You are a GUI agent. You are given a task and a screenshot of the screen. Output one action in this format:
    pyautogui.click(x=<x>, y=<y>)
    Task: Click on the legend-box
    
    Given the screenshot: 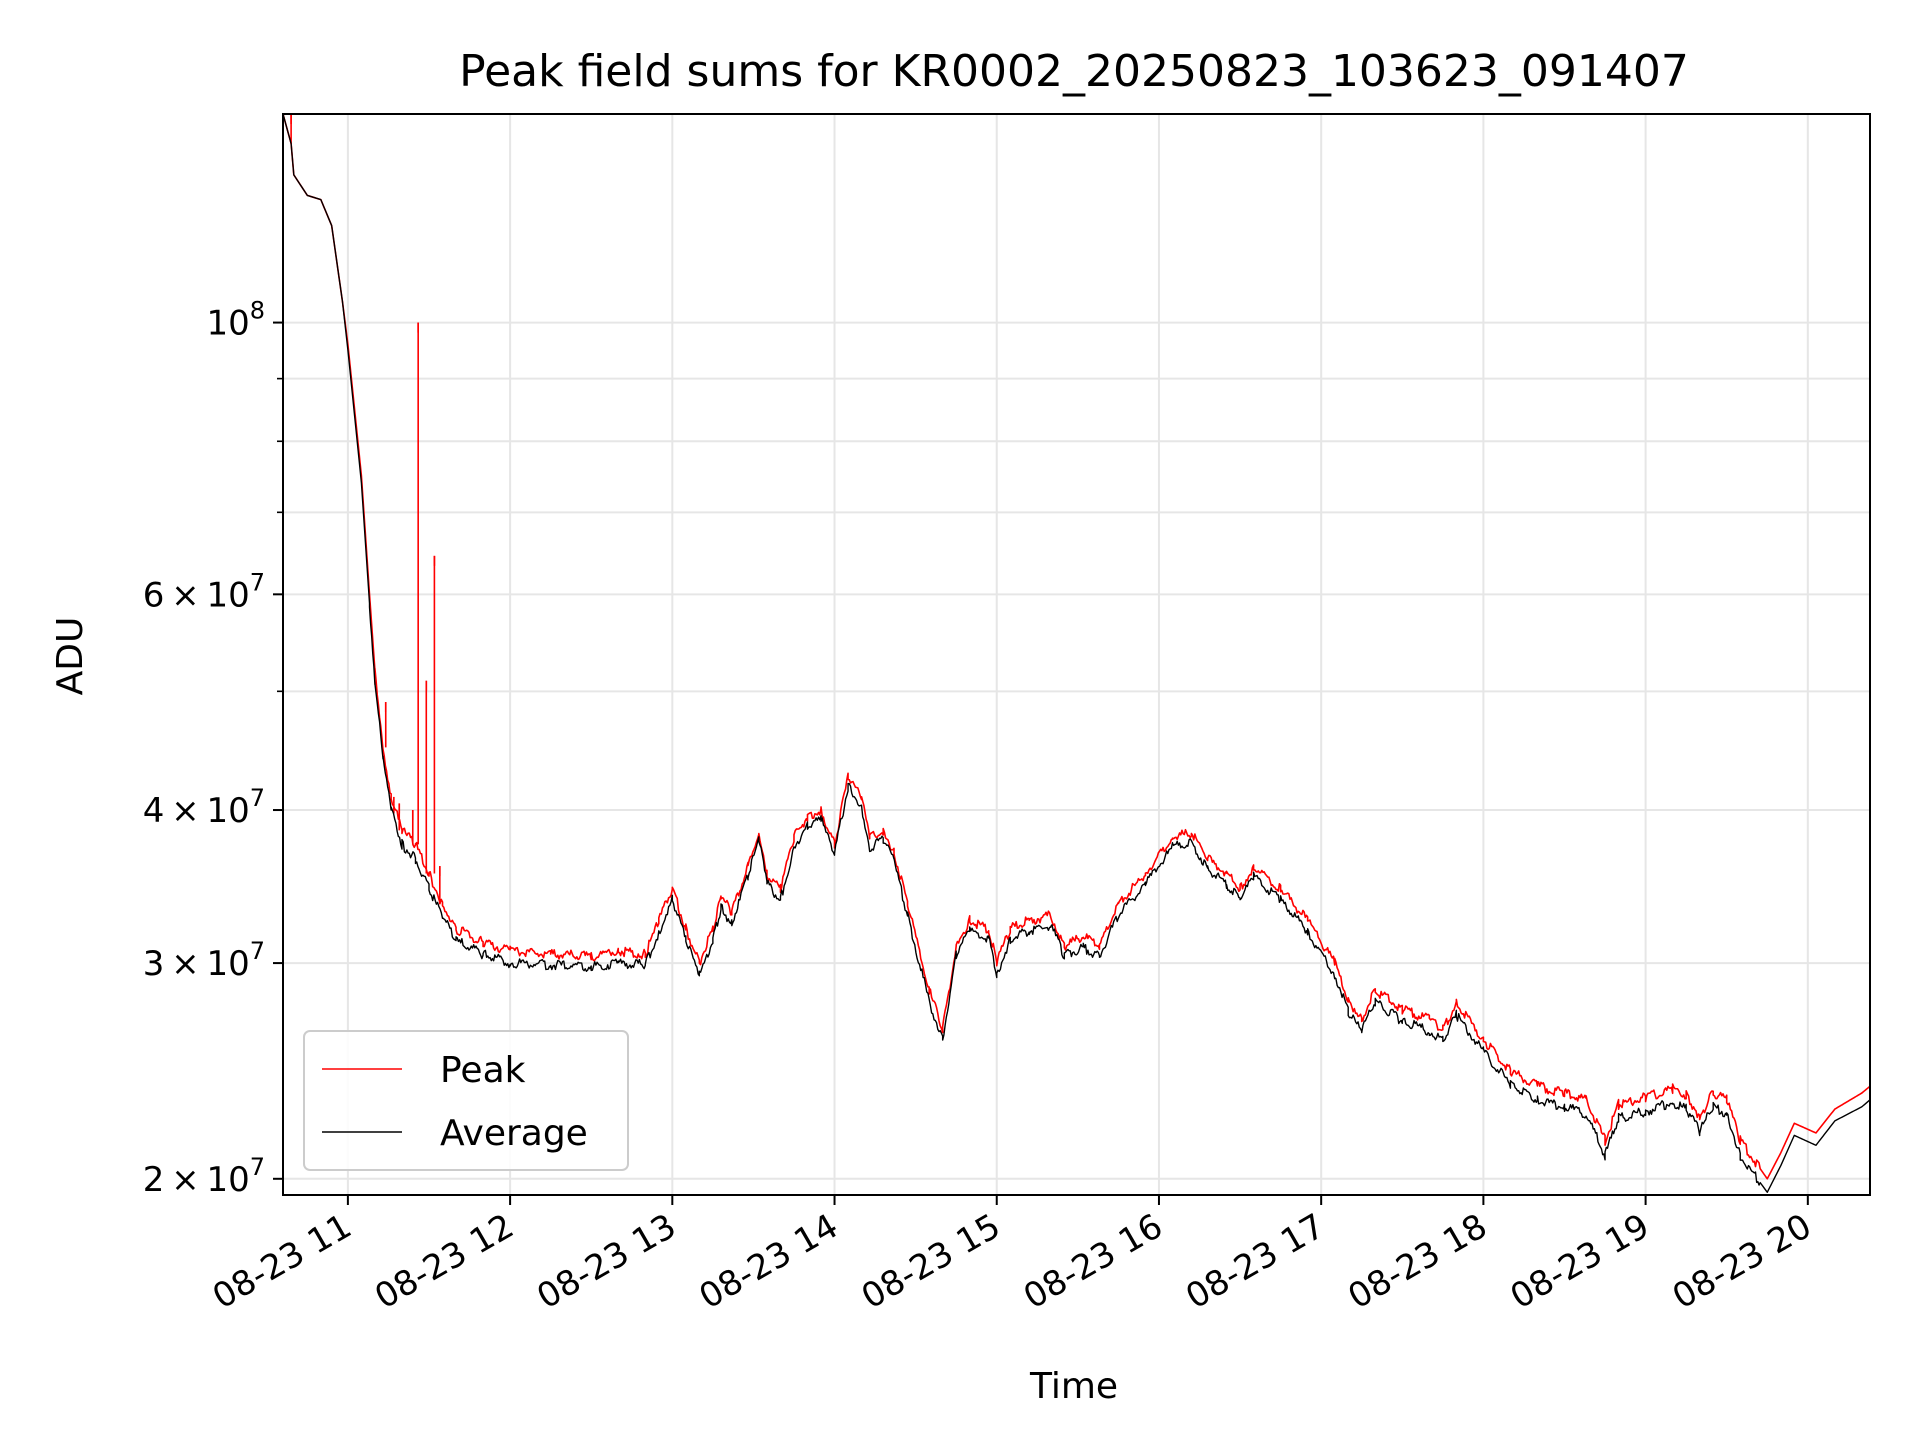 What is the action you would take?
    pyautogui.click(x=466, y=1100)
    